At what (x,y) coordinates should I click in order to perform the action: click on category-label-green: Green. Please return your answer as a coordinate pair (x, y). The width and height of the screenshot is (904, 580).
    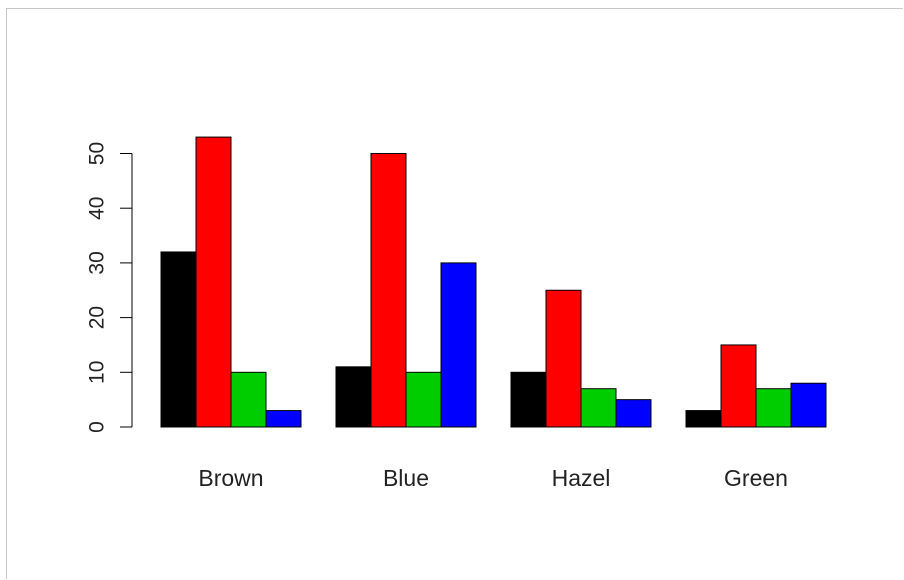
    Looking at the image, I should click on (756, 478).